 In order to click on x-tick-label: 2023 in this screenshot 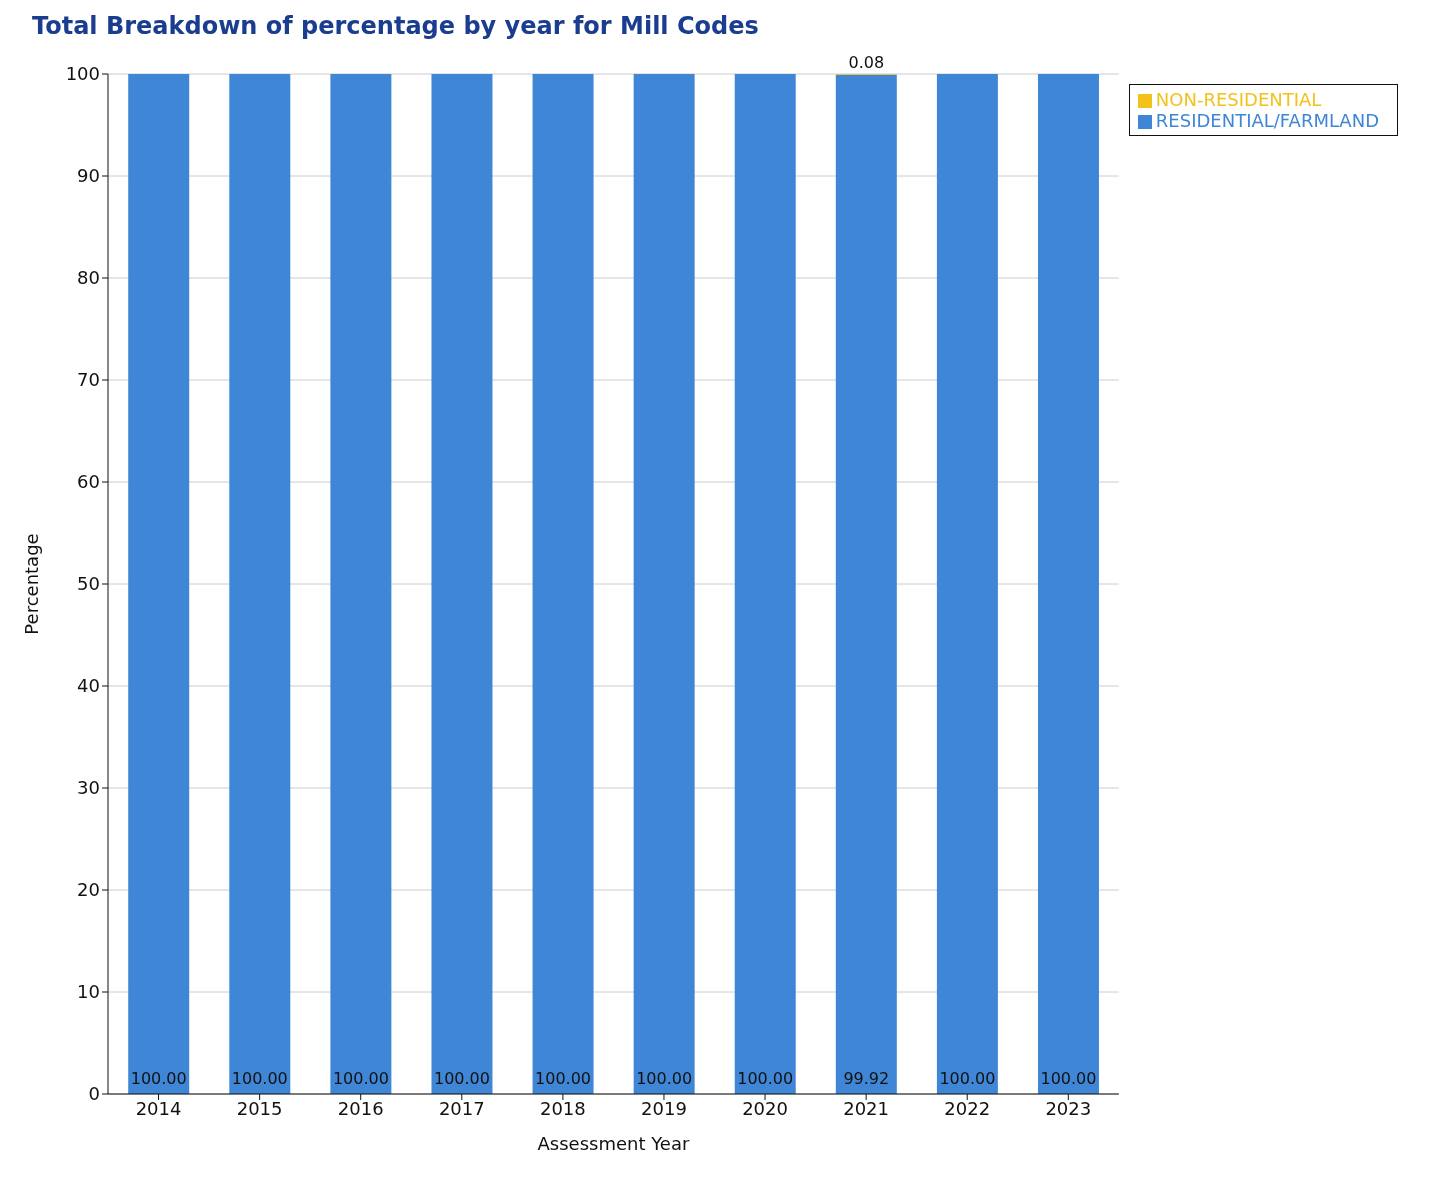, I will do `click(1068, 1108)`.